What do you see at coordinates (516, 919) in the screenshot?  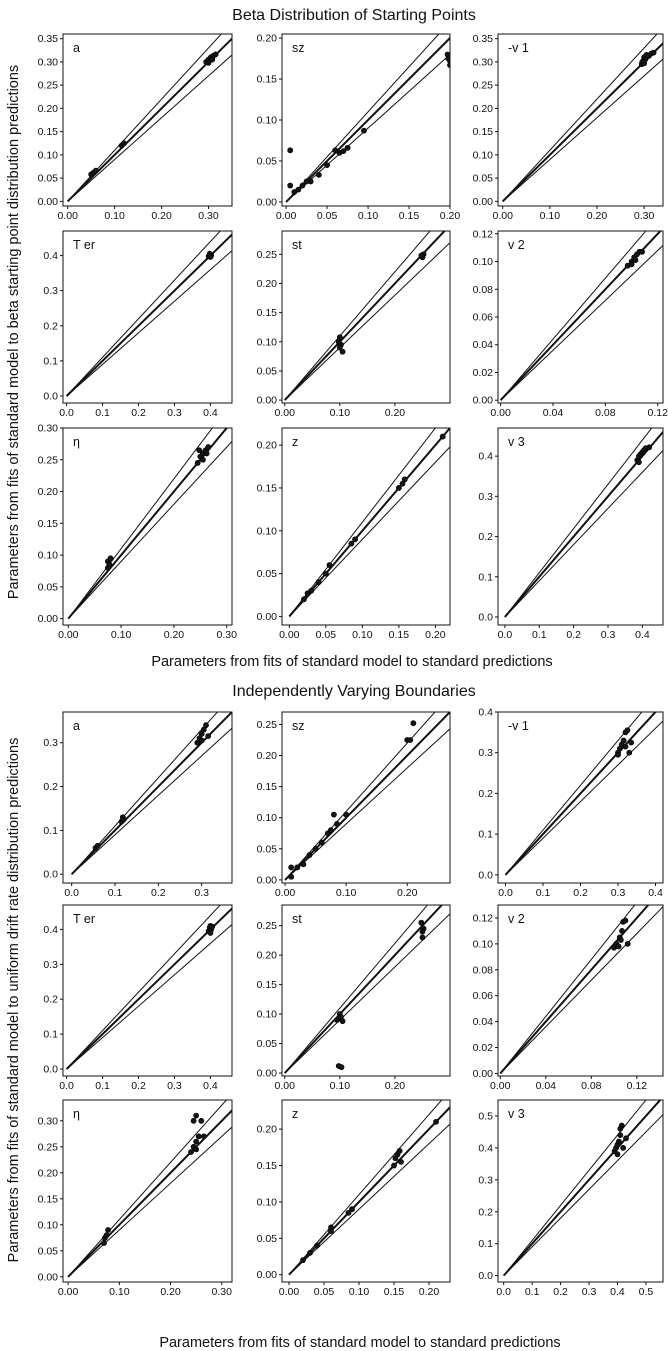 I see `panel-label: v 2` at bounding box center [516, 919].